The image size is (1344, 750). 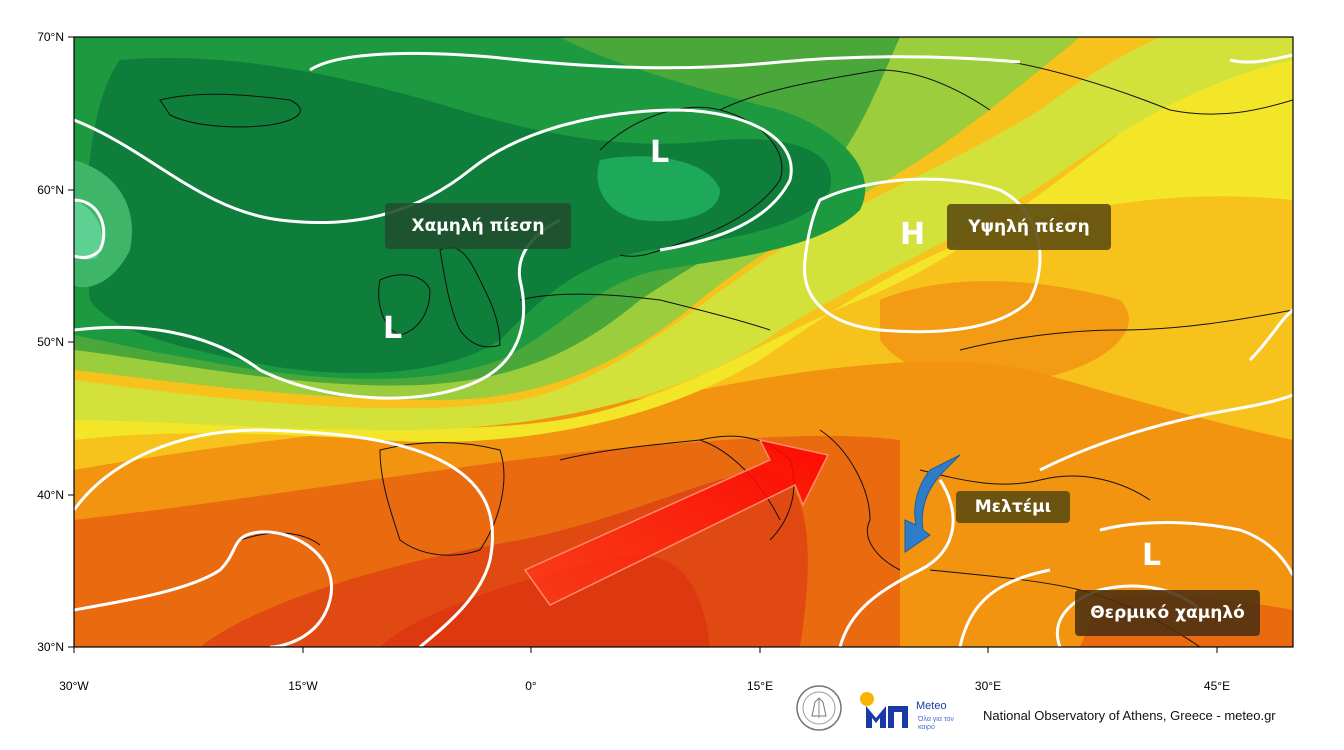 What do you see at coordinates (478, 226) in the screenshot?
I see `low-pressure-label: Χαμηλή πίεση` at bounding box center [478, 226].